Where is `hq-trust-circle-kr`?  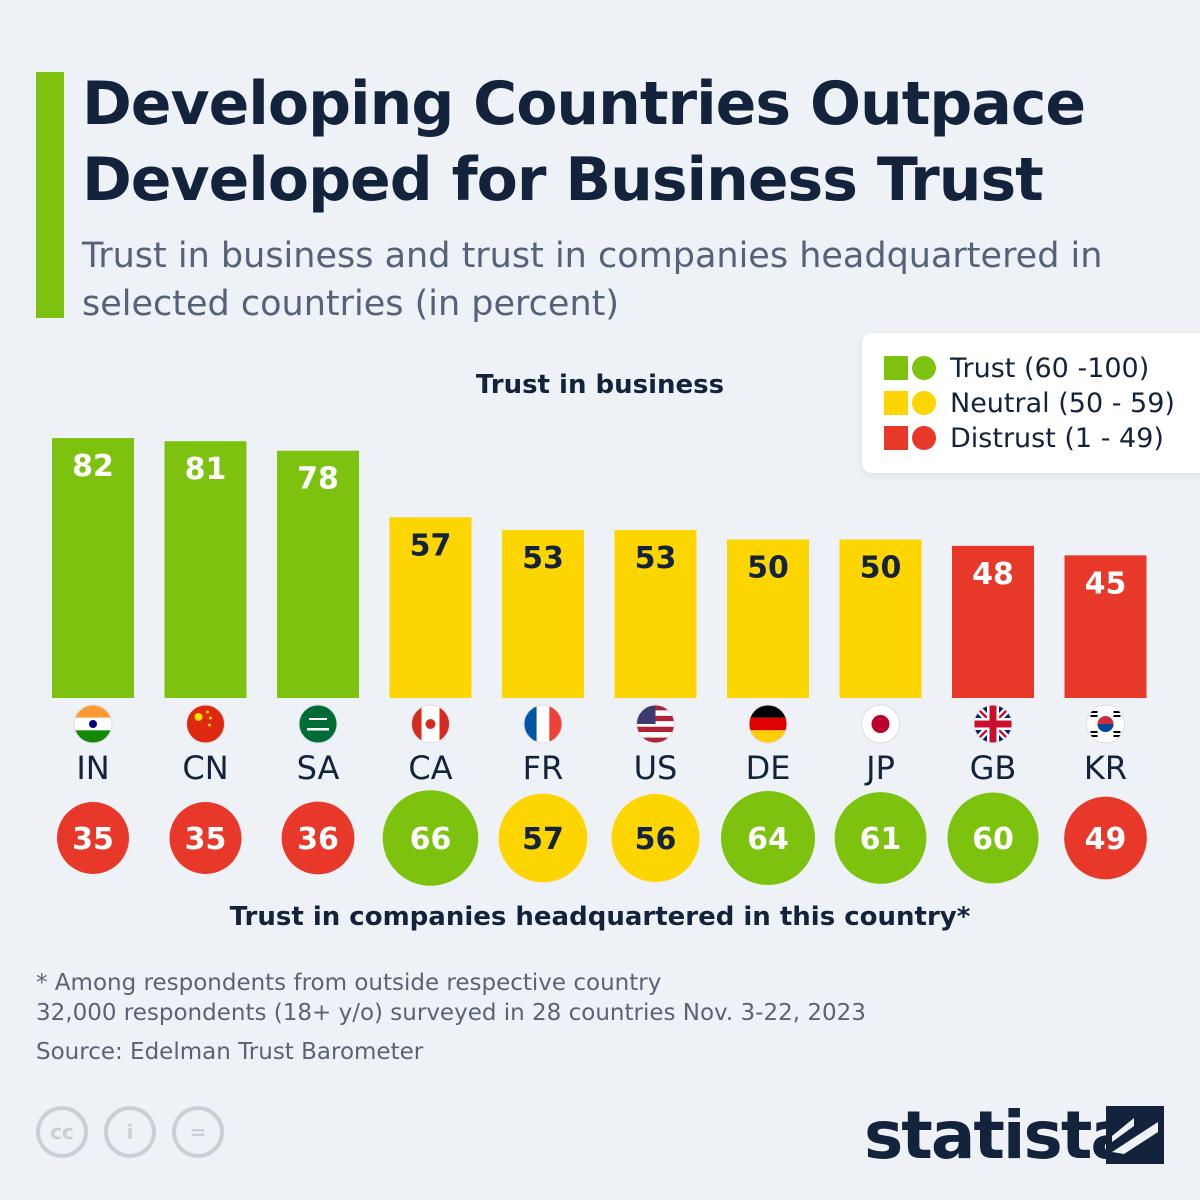
hq-trust-circle-kr is located at coordinates (1105, 838).